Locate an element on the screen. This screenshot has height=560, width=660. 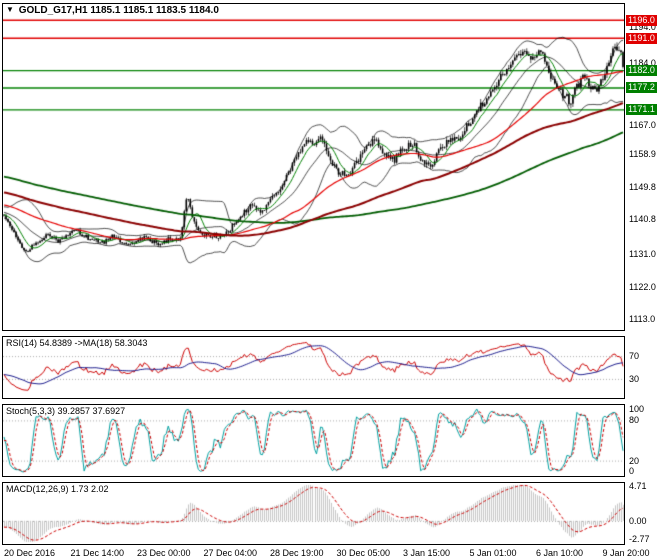
macd-panel: MACD(12,26,9) 1.73 2.02 is located at coordinates (313, 513).